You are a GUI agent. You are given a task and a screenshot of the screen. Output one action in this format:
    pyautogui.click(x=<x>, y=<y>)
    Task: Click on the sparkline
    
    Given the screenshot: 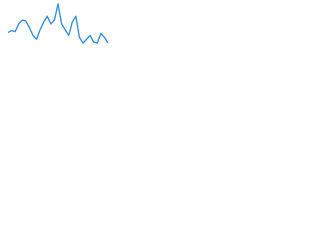 What is the action you would take?
    pyautogui.click(x=58, y=23)
    